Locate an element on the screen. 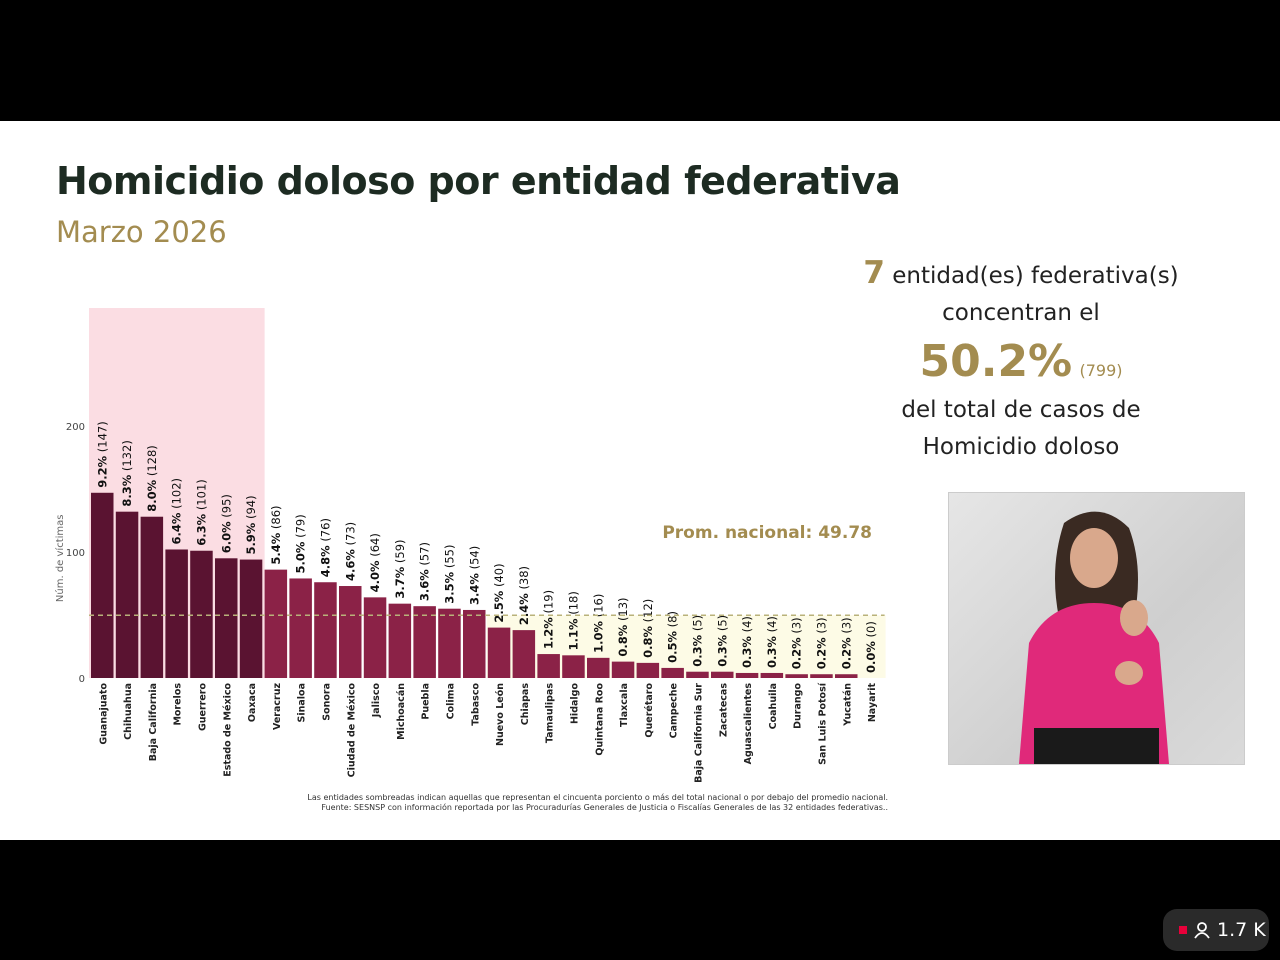 This screenshot has height=960, width=1280. bar-data-label: 8.3% (132) is located at coordinates (127, 473).